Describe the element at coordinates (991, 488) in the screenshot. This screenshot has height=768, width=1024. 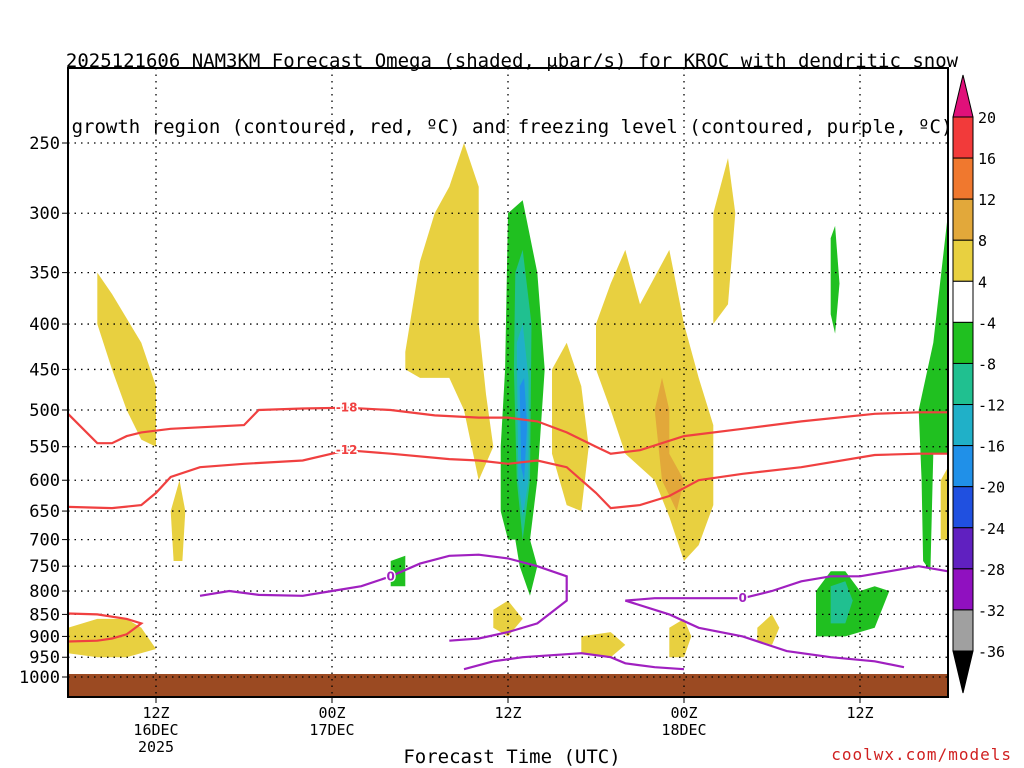
I see `colorbar-label-9: -20` at that location.